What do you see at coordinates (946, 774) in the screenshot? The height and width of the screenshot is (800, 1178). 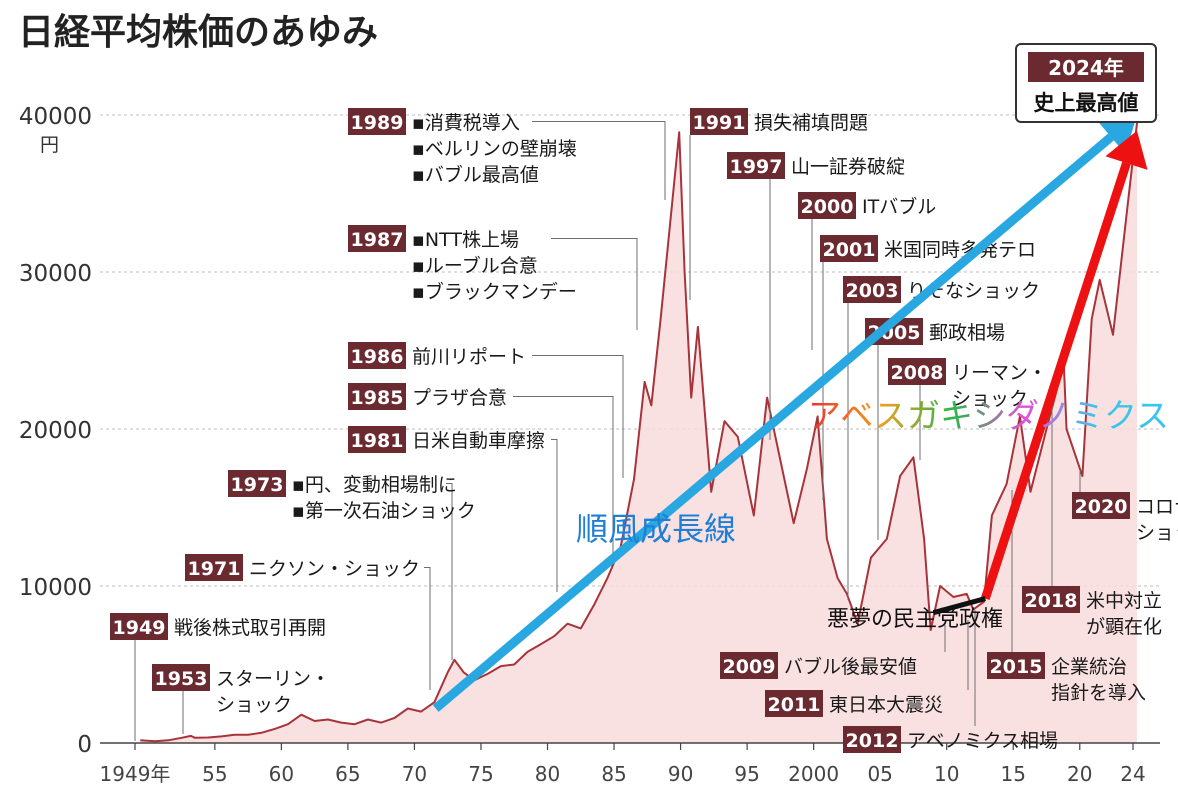 I see `x-tick-label: 10` at bounding box center [946, 774].